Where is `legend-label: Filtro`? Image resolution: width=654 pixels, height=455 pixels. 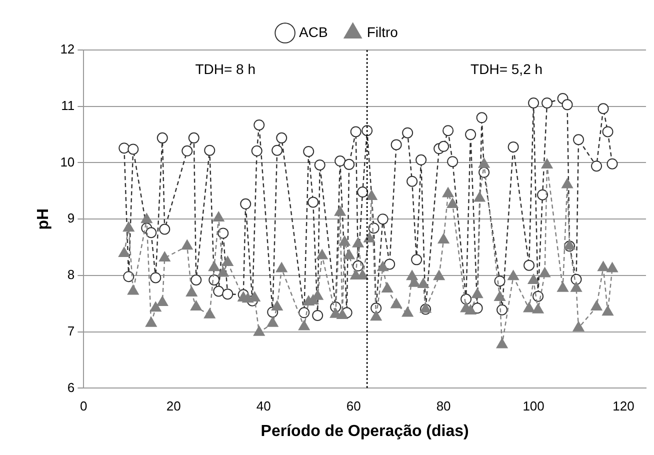 legend-label: Filtro is located at coordinates (382, 32).